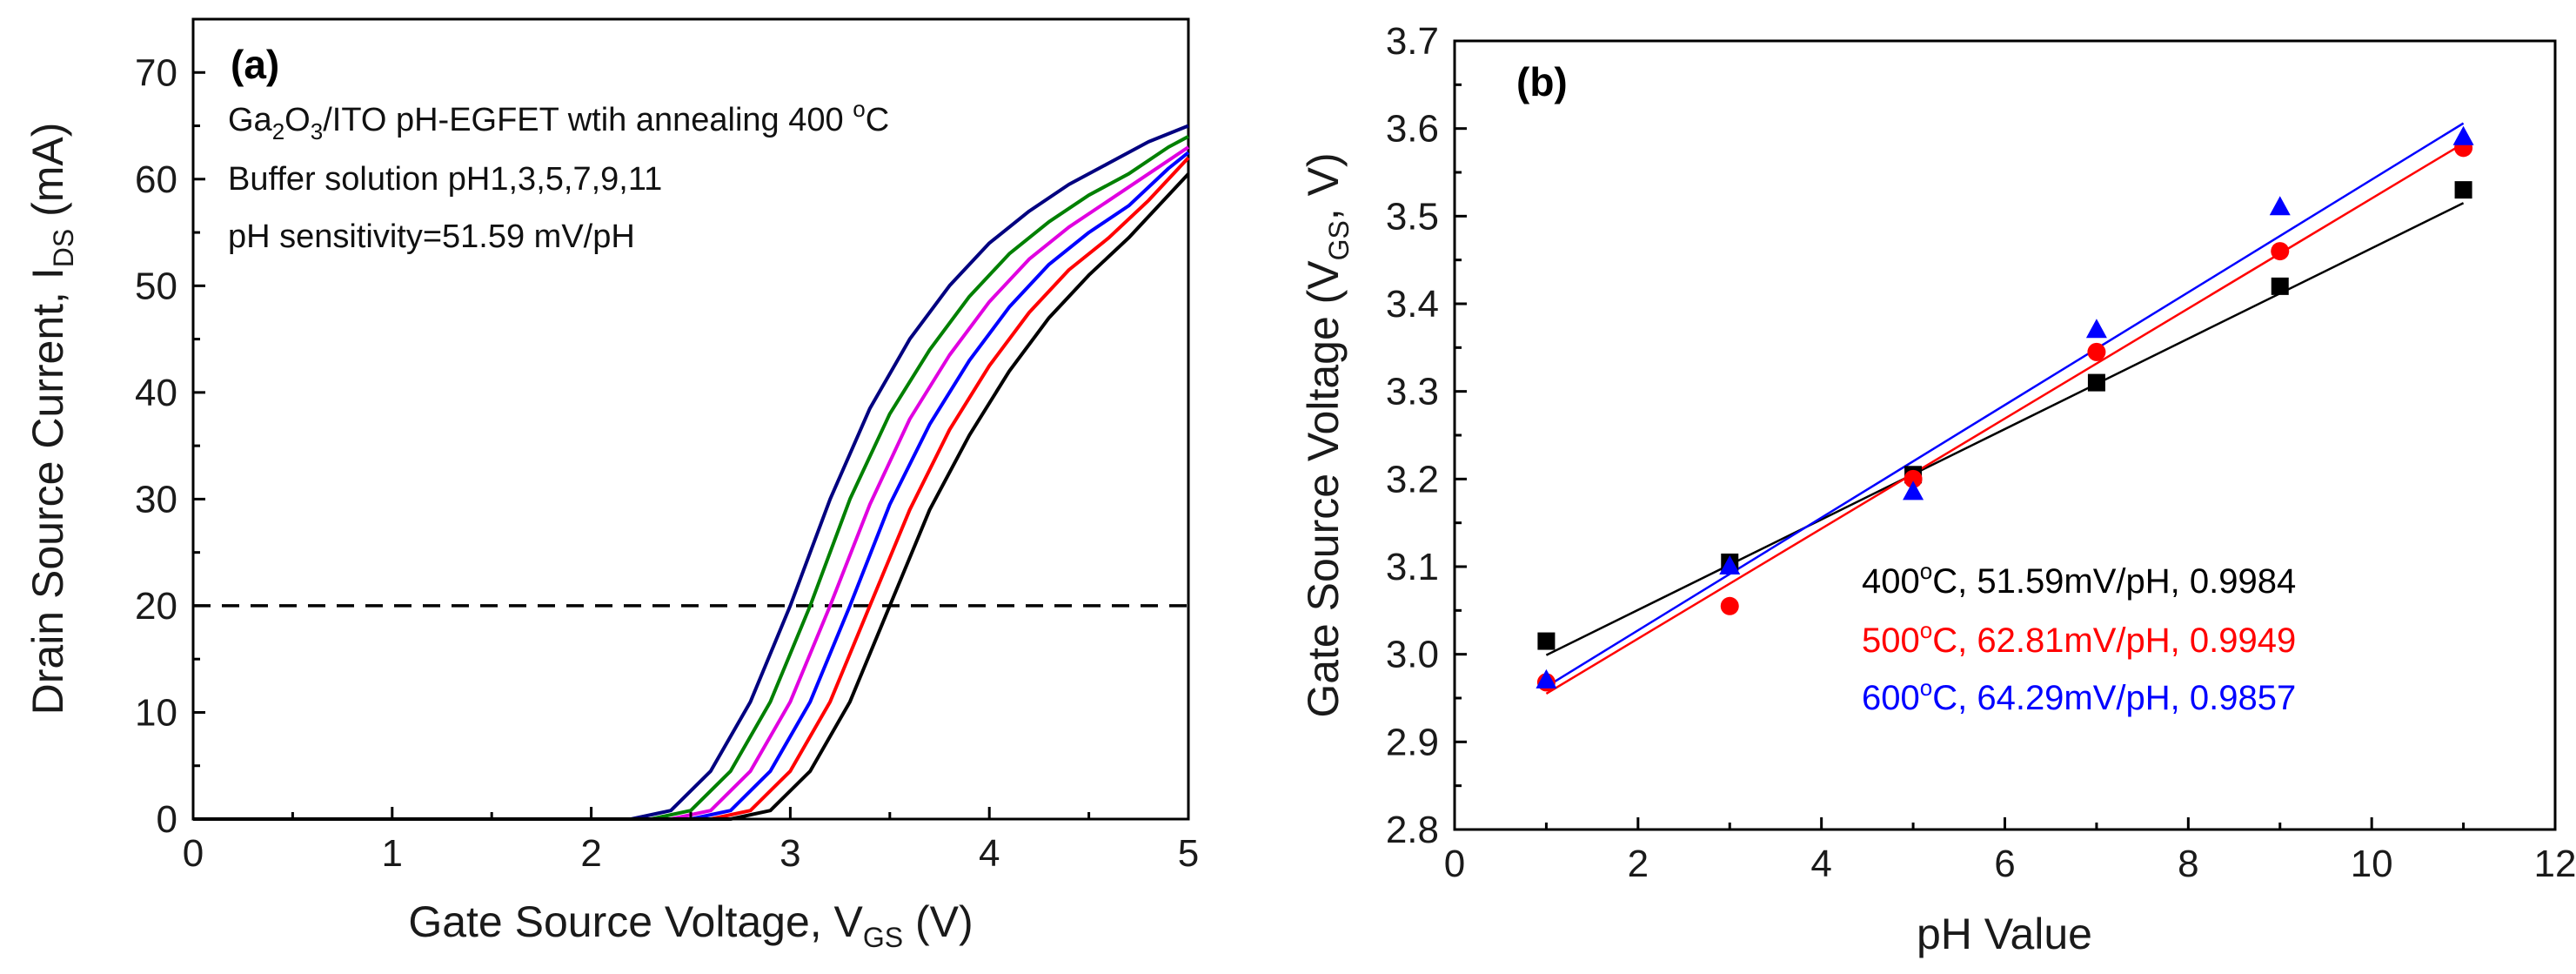 This screenshot has width=2576, height=974. I want to click on x-tick-label: 8, so click(2188, 864).